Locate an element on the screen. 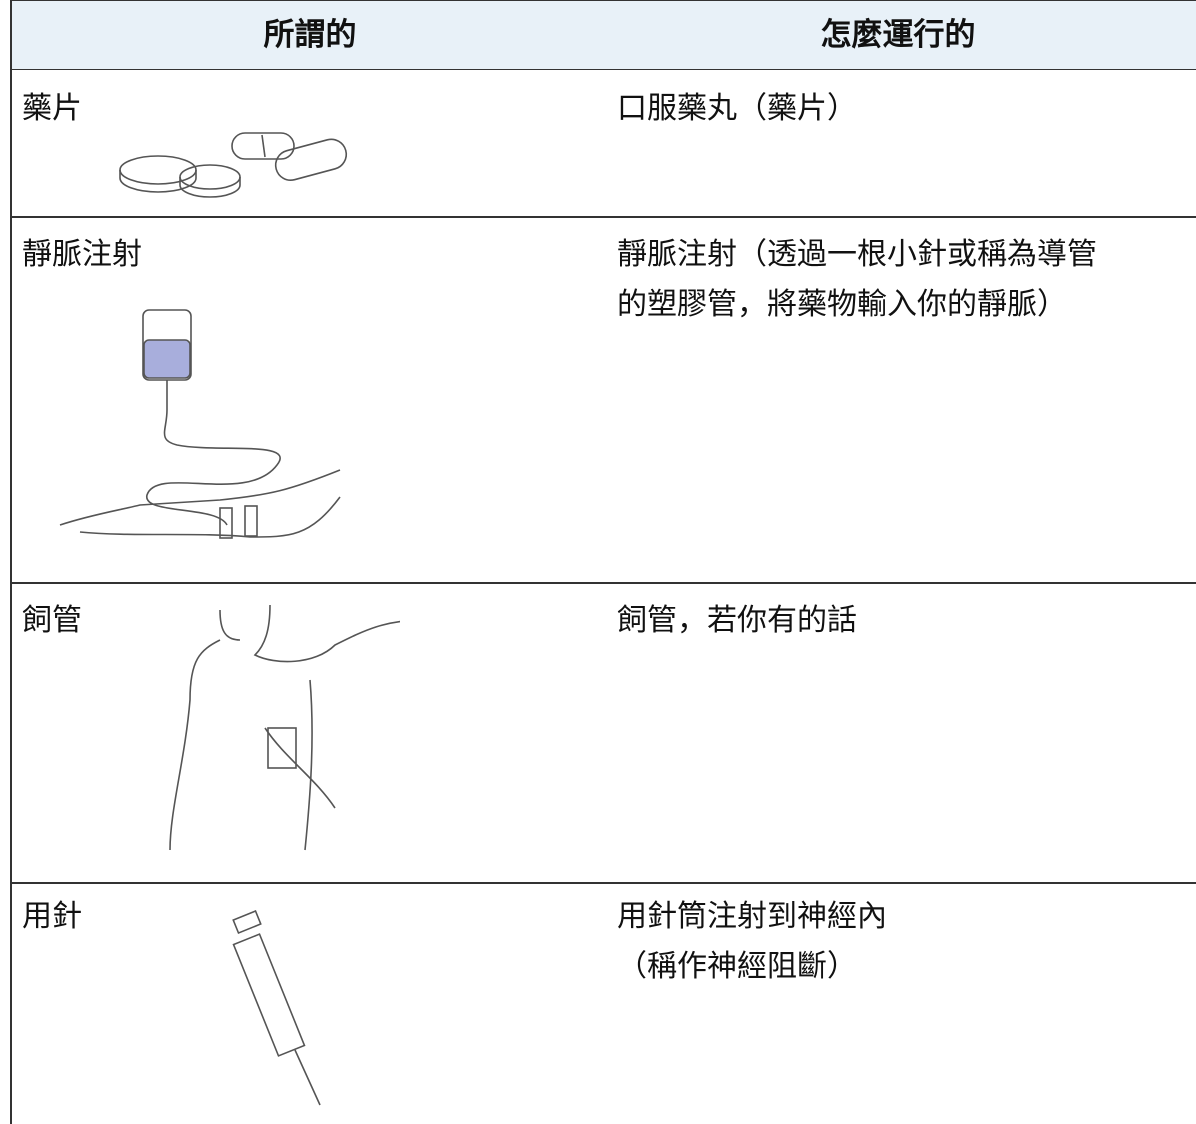  row-description: 靜脈注射（透過一根小針或稱為導管 的塑膠管，將藥物輸入你的靜脈） is located at coordinates (857, 280).